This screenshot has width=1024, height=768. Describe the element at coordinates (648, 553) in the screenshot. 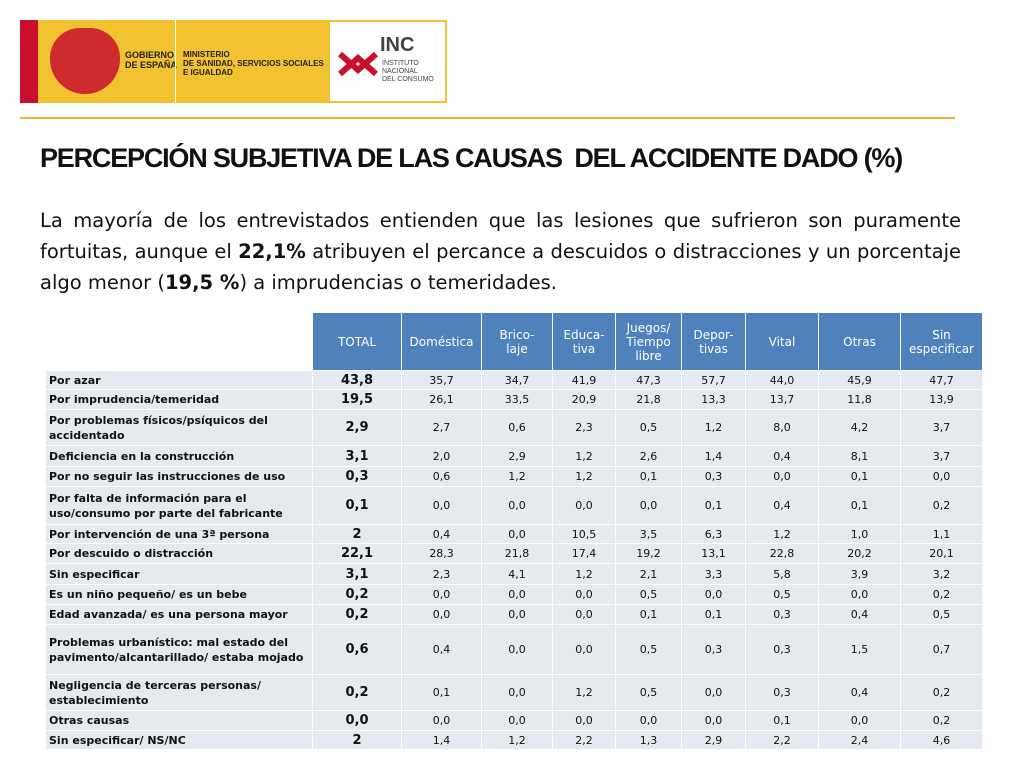

I see `cell: 19,2` at that location.